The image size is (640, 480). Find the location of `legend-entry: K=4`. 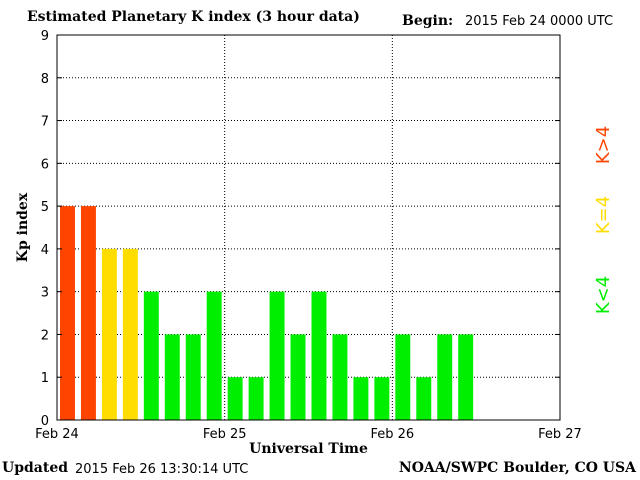

legend-entry: K=4 is located at coordinates (603, 215).